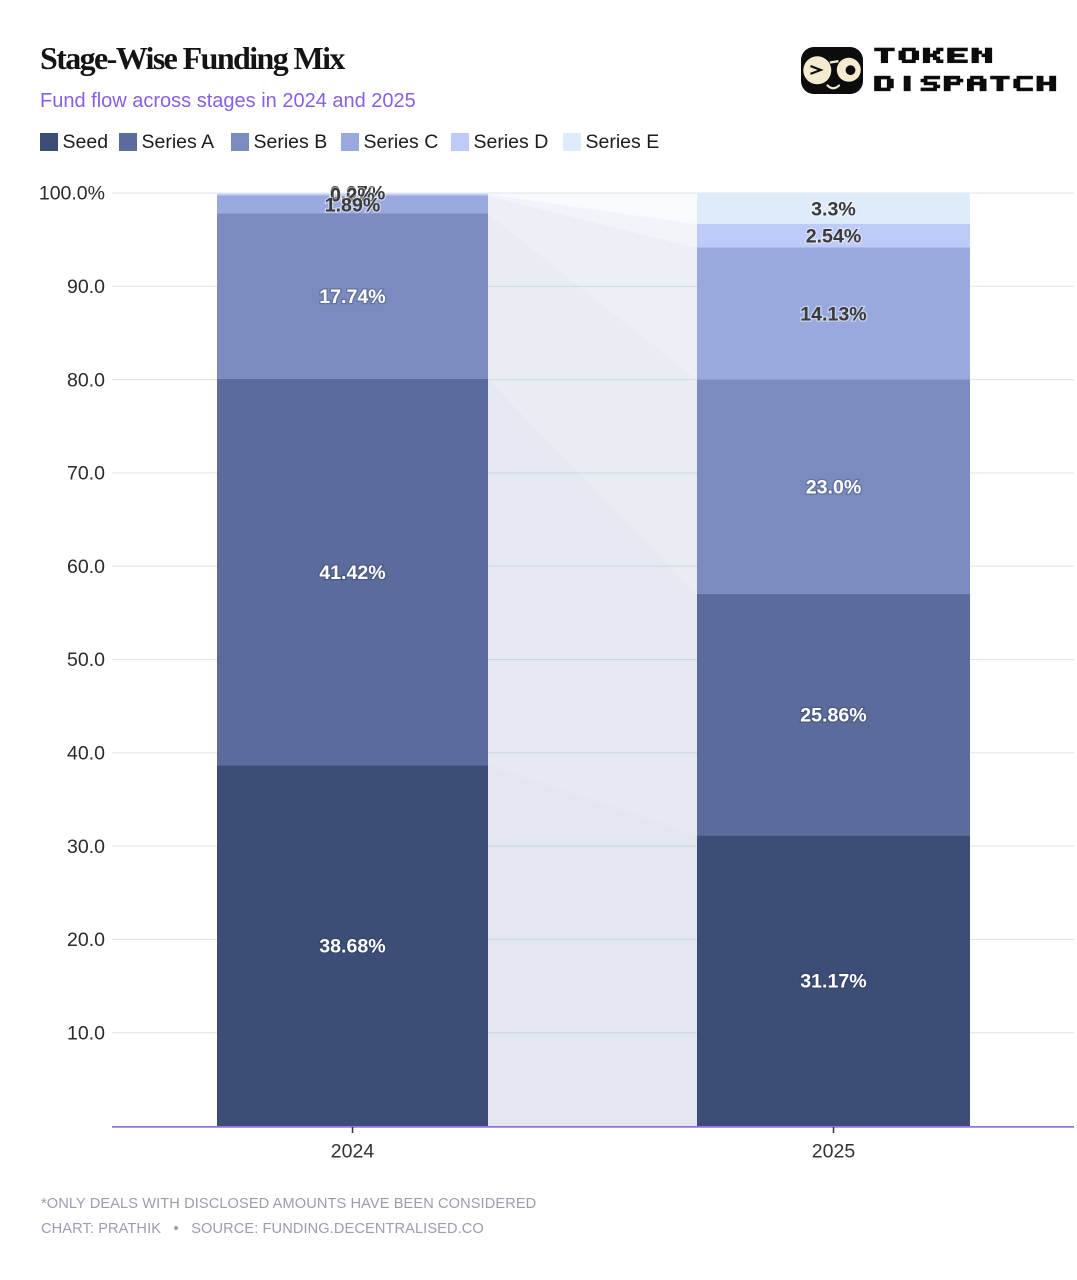 Image resolution: width=1077 pixels, height=1280 pixels. Describe the element at coordinates (833, 982) in the screenshot. I see `svg-text: 31.17%` at that location.